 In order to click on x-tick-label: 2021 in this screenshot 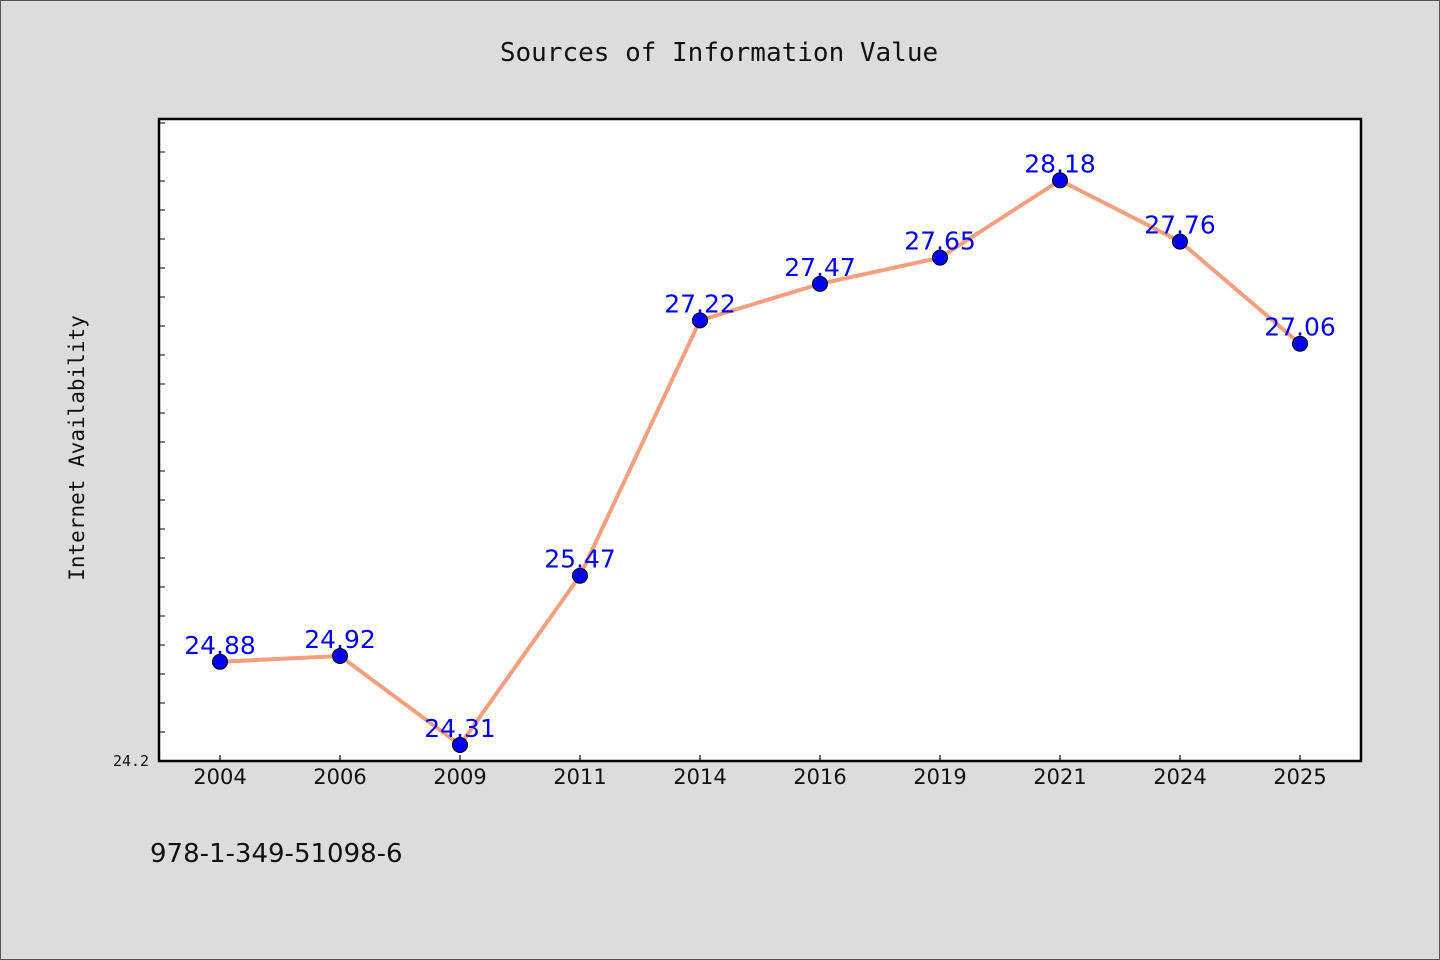, I will do `click(1059, 777)`.